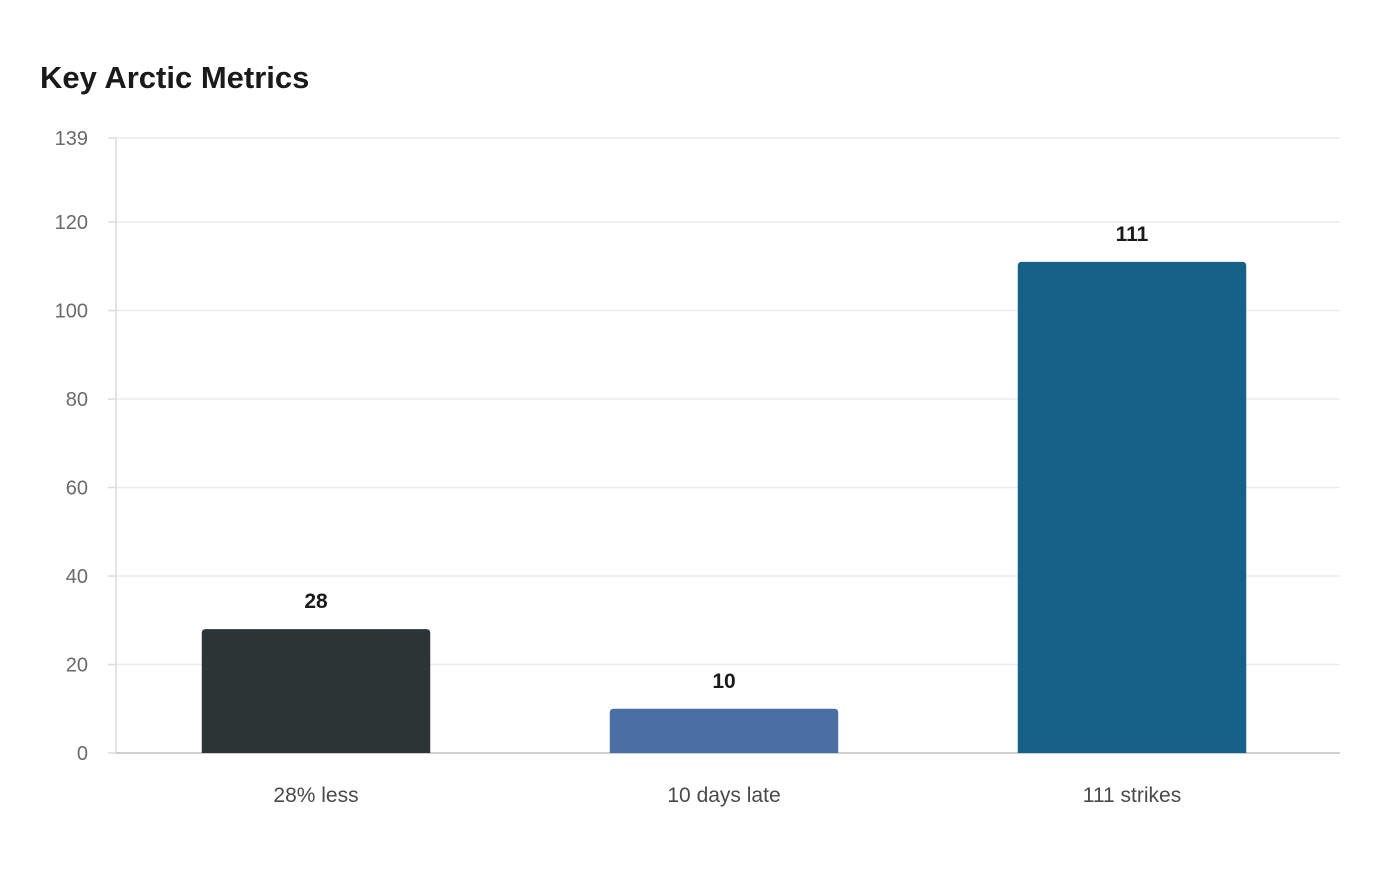 This screenshot has height=880, width=1400. Describe the element at coordinates (77, 666) in the screenshot. I see `y-tick-label: 20` at that location.